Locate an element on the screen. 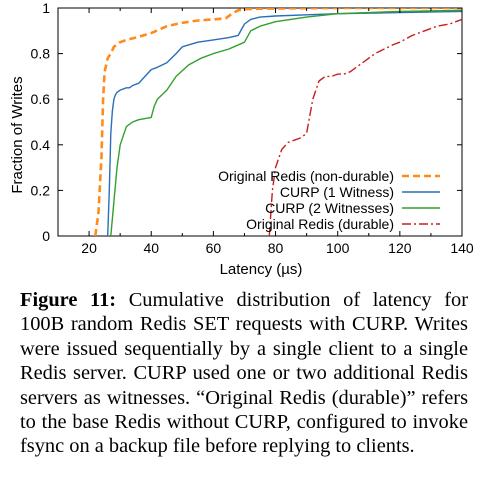 The image size is (480, 501). x-tick-label: 100 is located at coordinates (338, 248).